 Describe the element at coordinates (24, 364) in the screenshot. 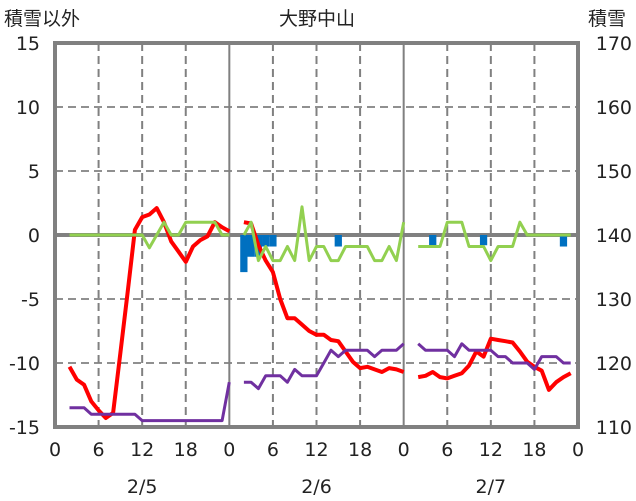

I see `left-tick-label: -10` at that location.